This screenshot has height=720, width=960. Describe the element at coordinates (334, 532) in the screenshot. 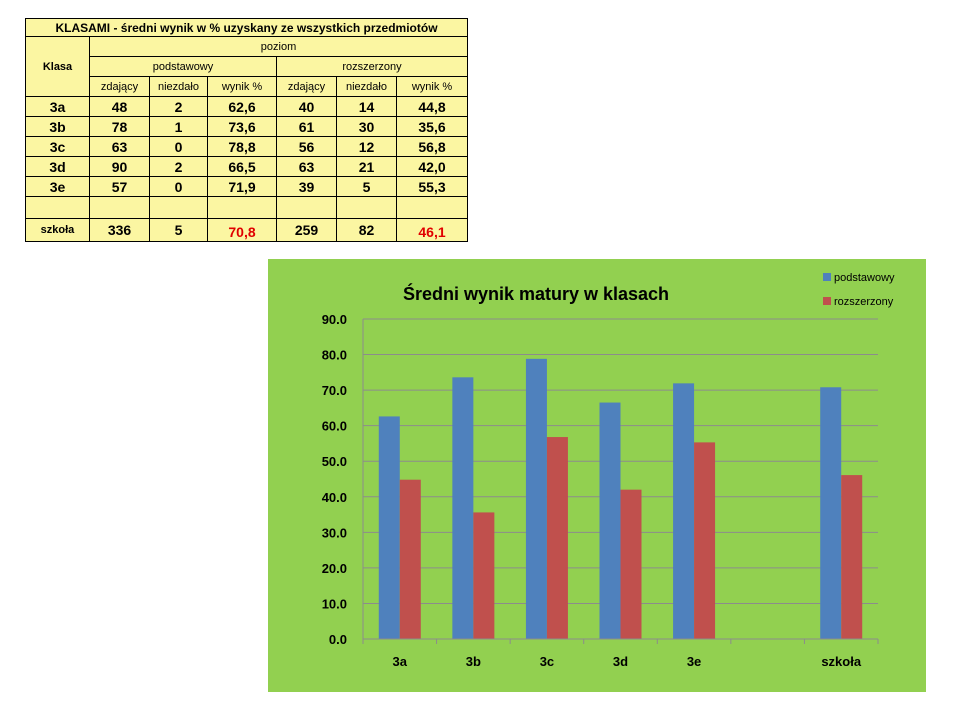

I see `y-tick-label: 30.0` at that location.